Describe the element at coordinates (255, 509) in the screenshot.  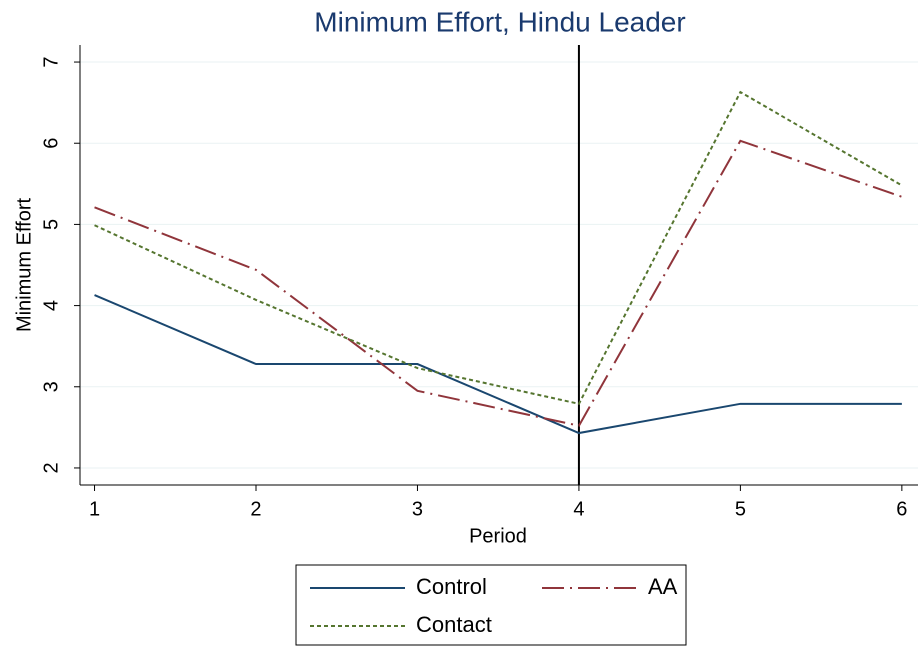
I see `x-tick-label: 2` at that location.